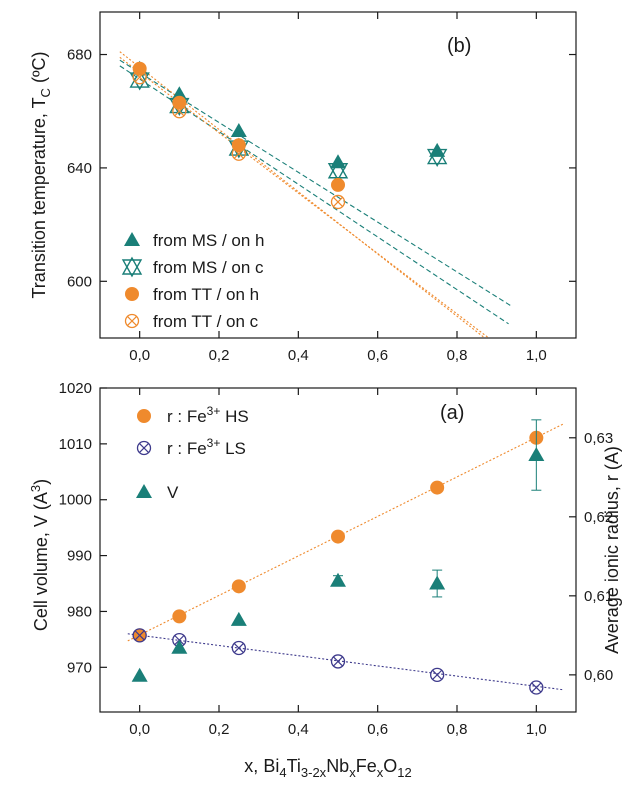  What do you see at coordinates (75, 444) in the screenshot?
I see `panel-a-y-tick-label-left: 1010` at bounding box center [75, 444].